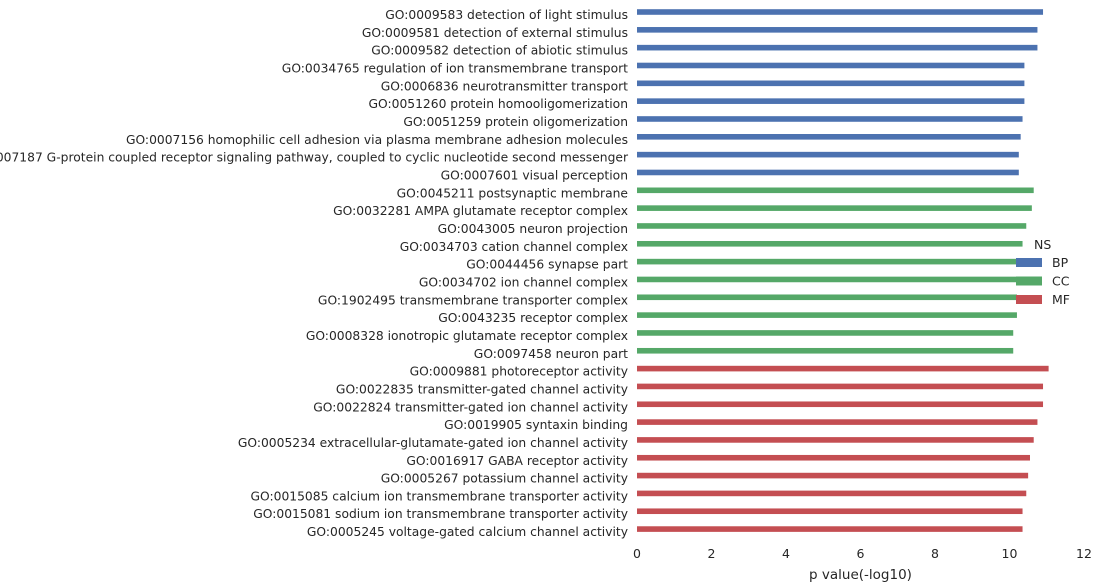 The height and width of the screenshot is (587, 1097). I want to click on legend-entries: BP CC MF, so click(1043, 281).